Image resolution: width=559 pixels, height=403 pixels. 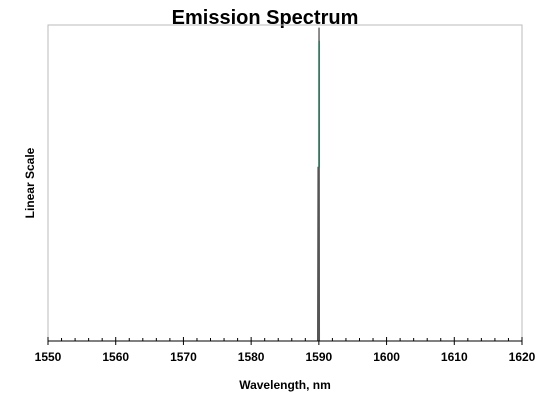 I want to click on x-tick-label: 1610, so click(x=454, y=357).